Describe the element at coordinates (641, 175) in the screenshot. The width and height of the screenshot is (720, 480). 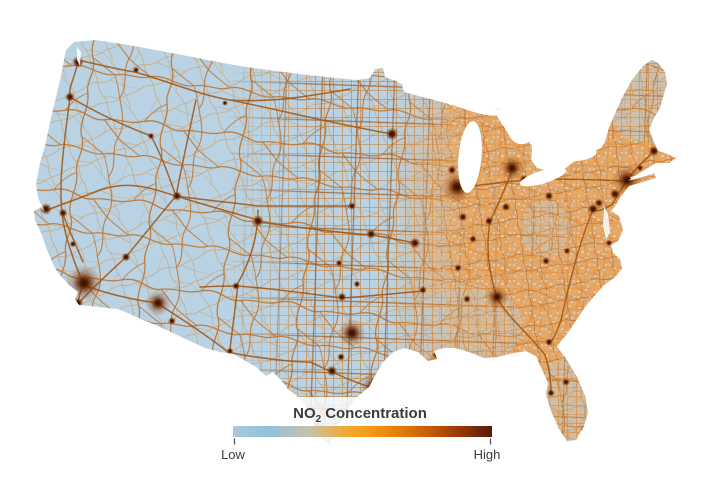
I see `long-island-sound` at that location.